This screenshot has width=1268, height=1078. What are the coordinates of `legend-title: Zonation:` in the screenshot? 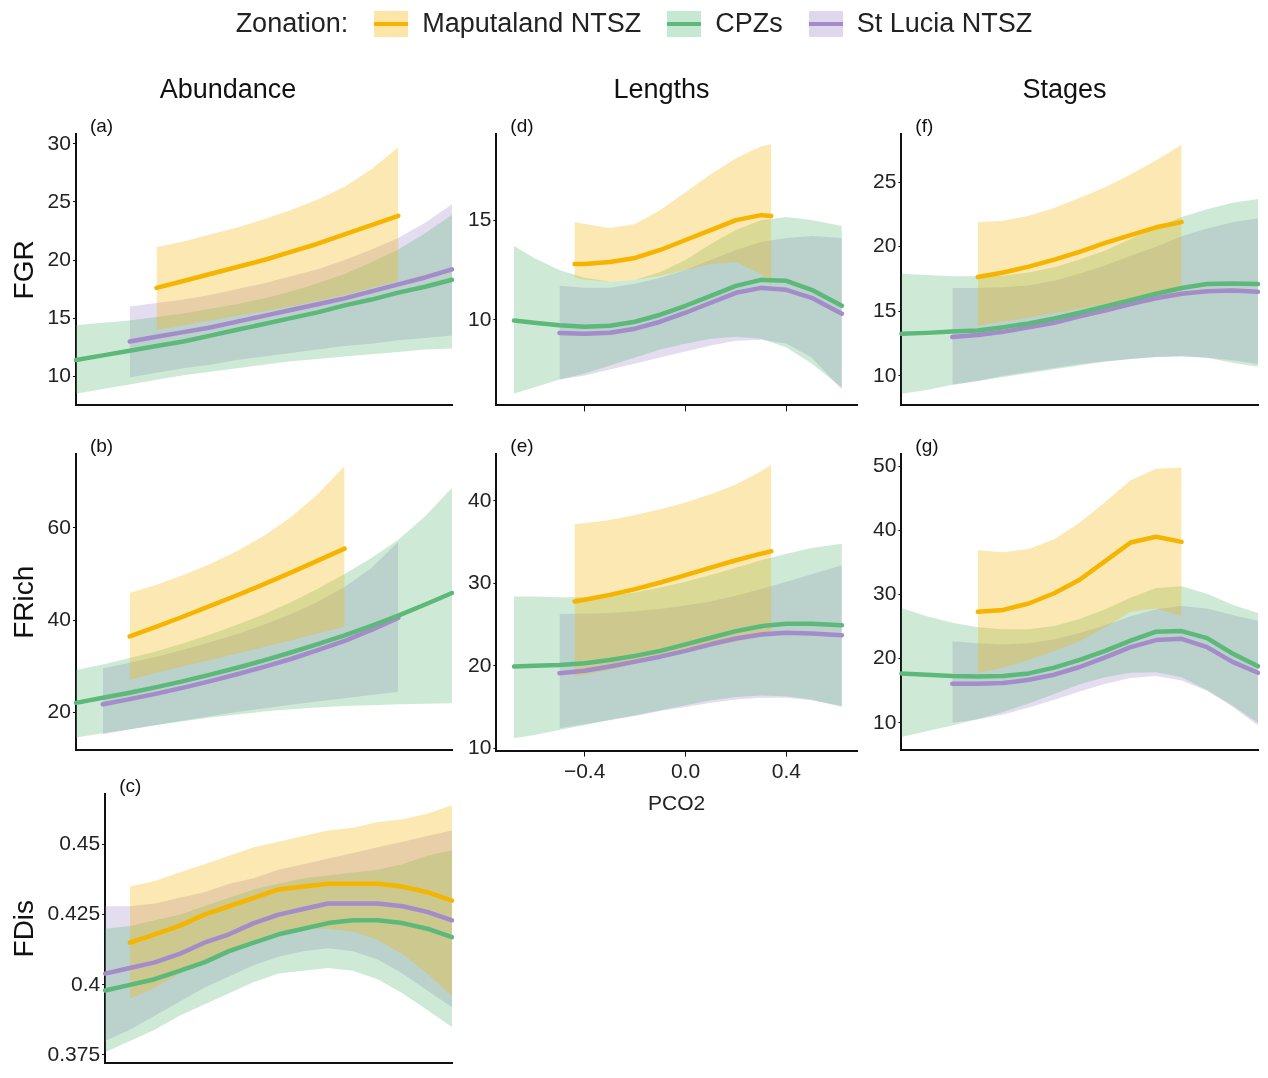 It's located at (292, 23).